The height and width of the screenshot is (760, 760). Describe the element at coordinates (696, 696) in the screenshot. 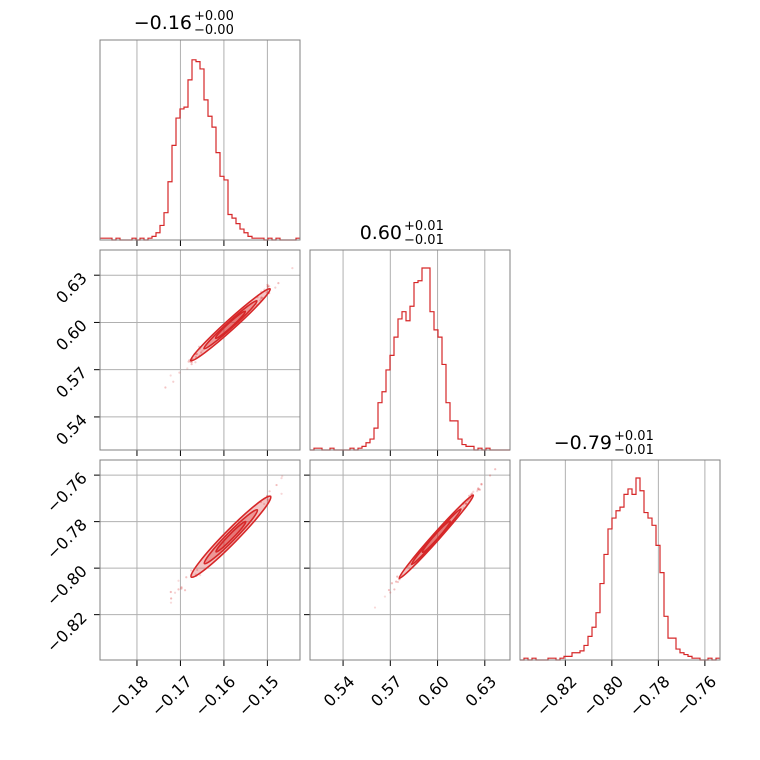

I see `x-tick-label: −0.76` at that location.